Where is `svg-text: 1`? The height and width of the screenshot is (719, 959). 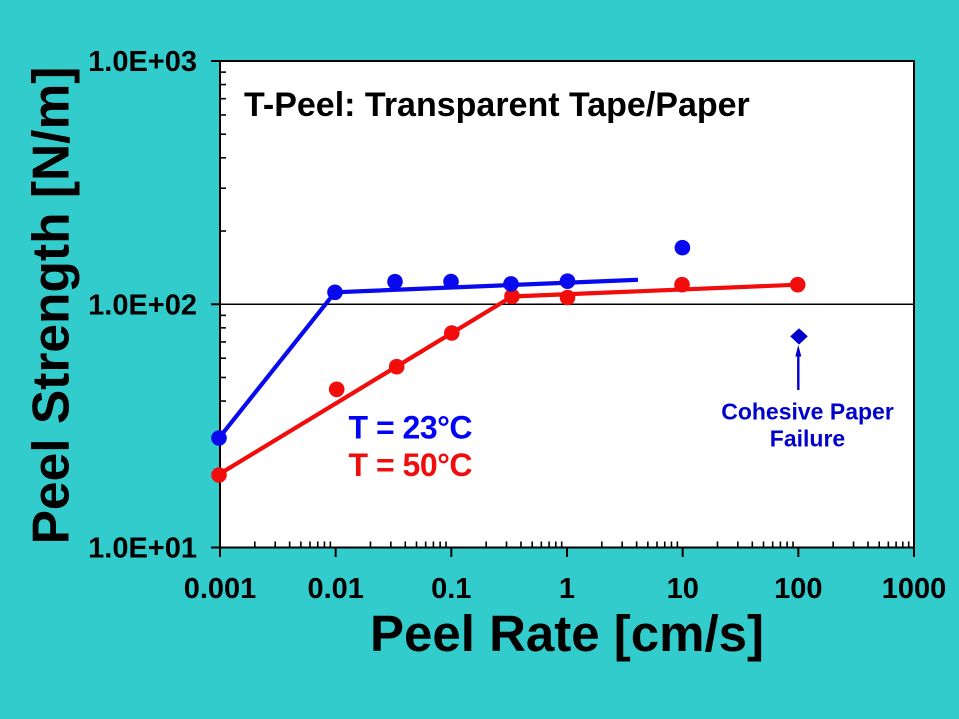 svg-text: 1 is located at coordinates (567, 589).